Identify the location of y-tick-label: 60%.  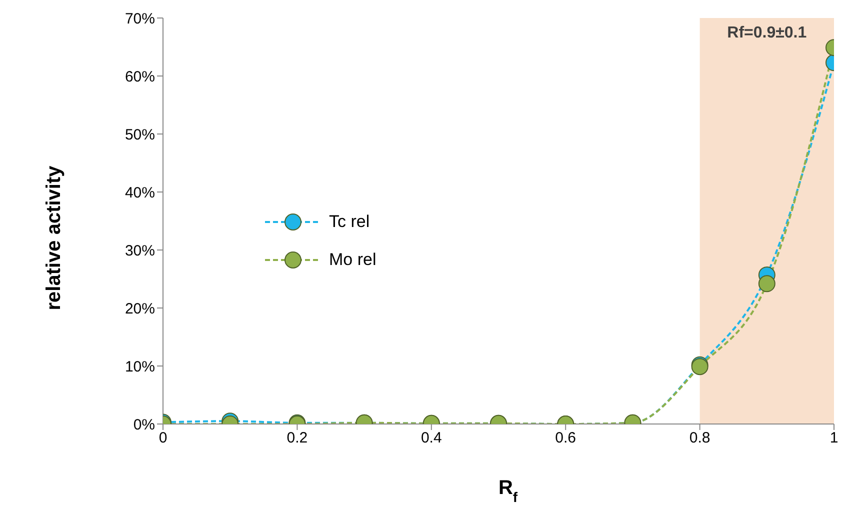
(139, 77).